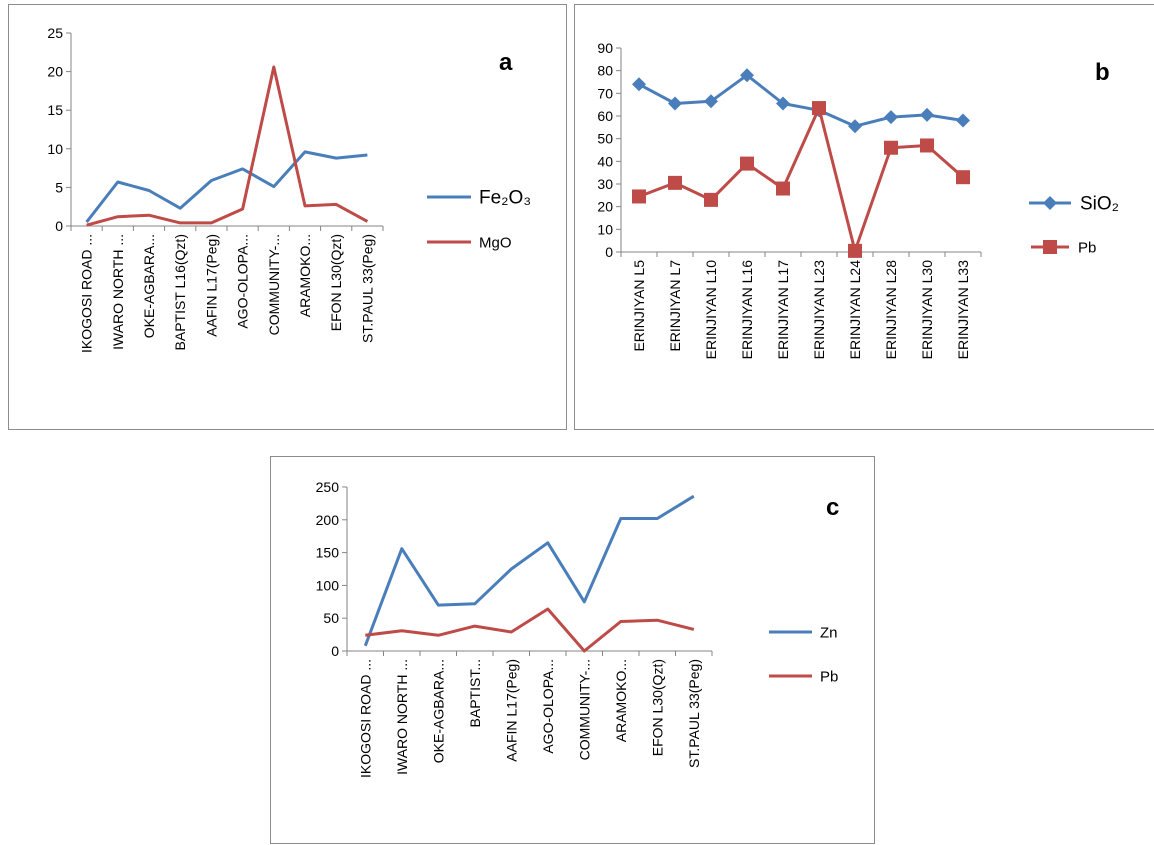  Describe the element at coordinates (605, 48) in the screenshot. I see `y-tick-label: 90` at that location.